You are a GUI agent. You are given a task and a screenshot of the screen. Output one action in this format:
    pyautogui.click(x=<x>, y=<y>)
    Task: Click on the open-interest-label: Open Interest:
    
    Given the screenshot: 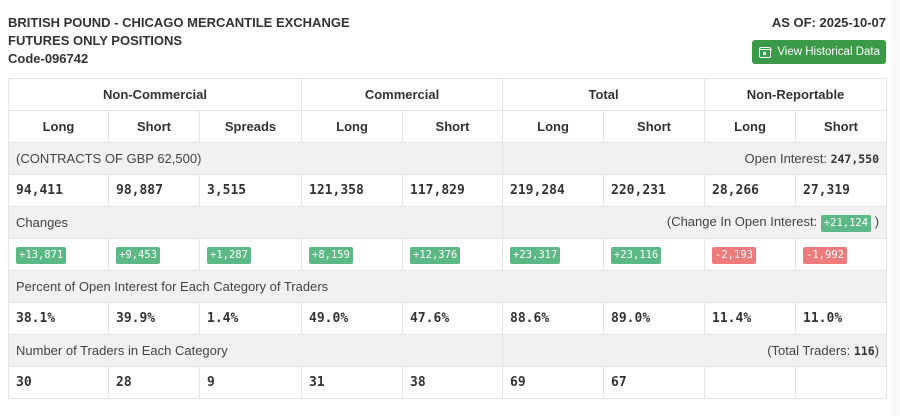 What is the action you would take?
    pyautogui.click(x=785, y=158)
    